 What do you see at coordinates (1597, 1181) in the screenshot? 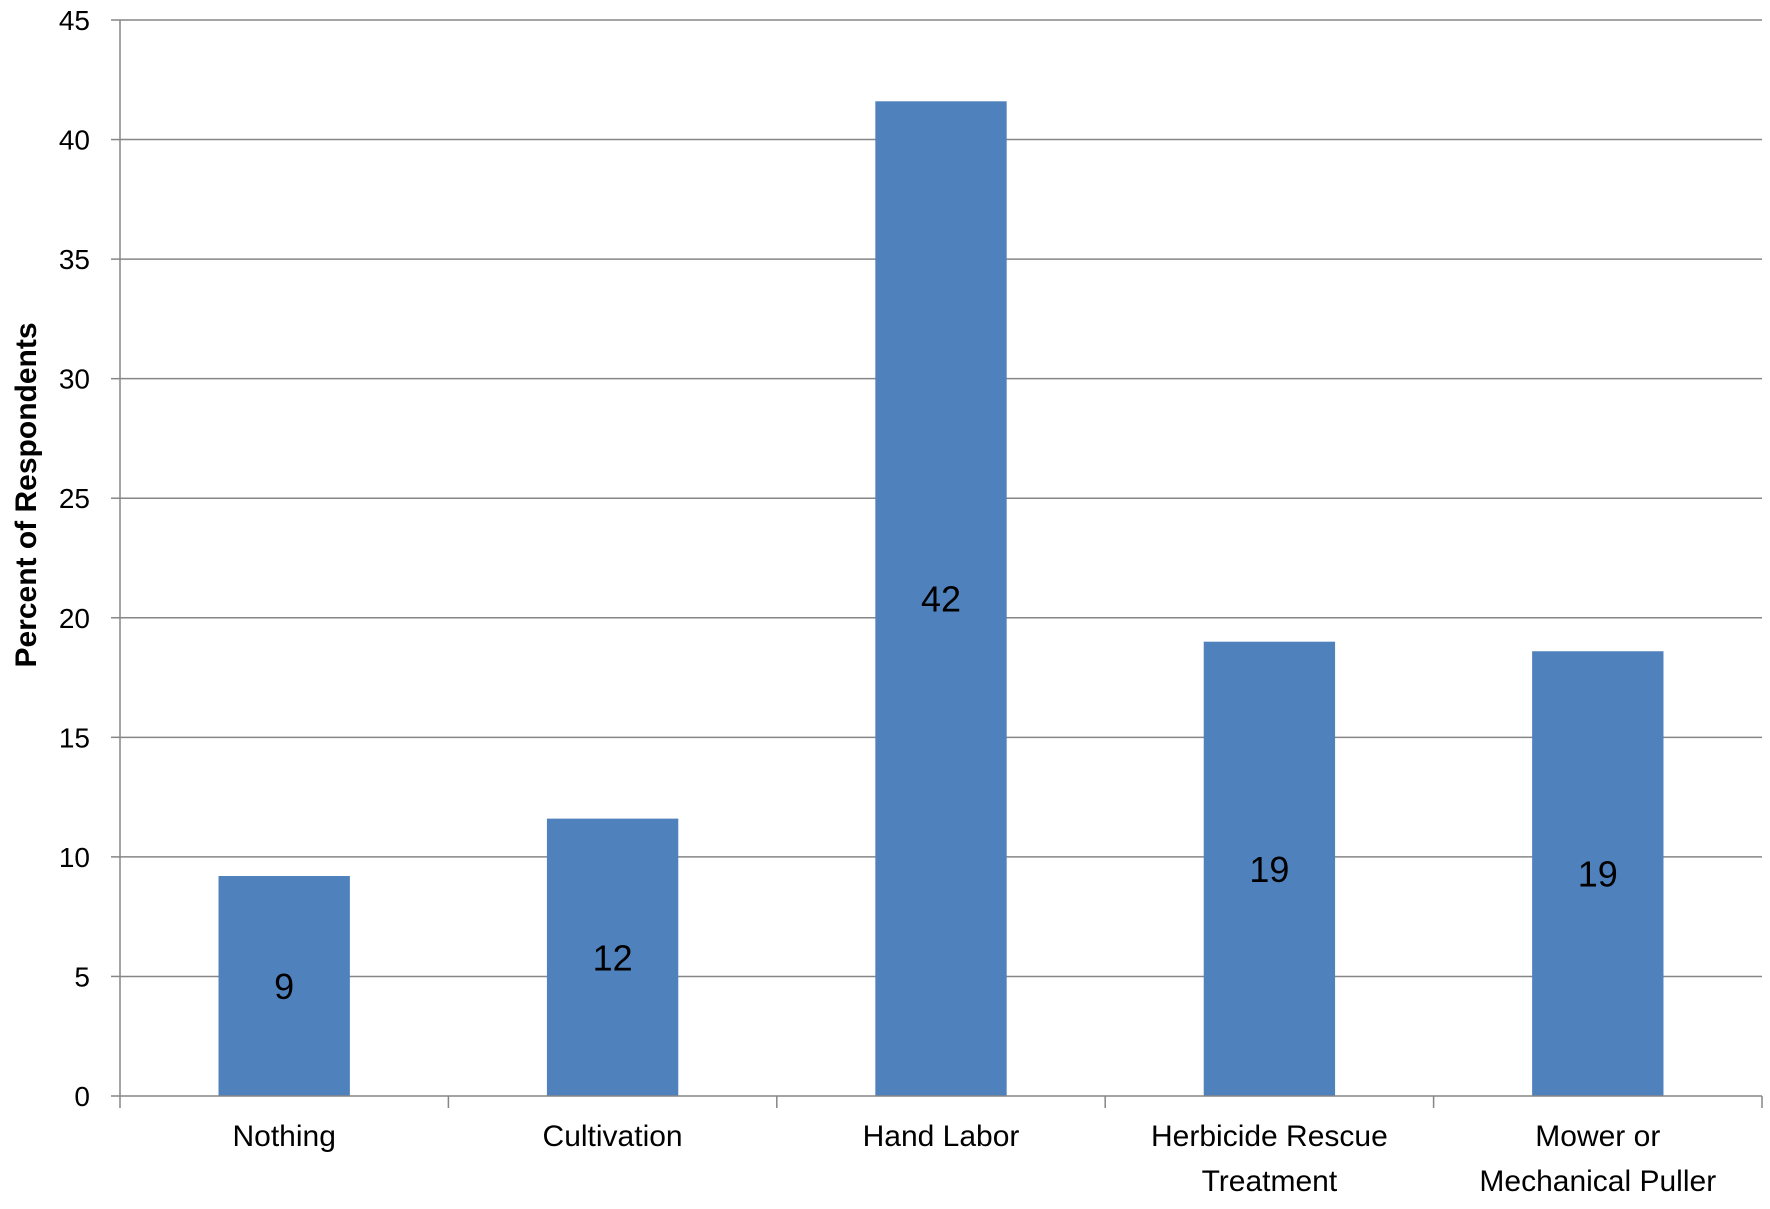
I see `x-tick-label: Mechanical Puller` at bounding box center [1597, 1181].